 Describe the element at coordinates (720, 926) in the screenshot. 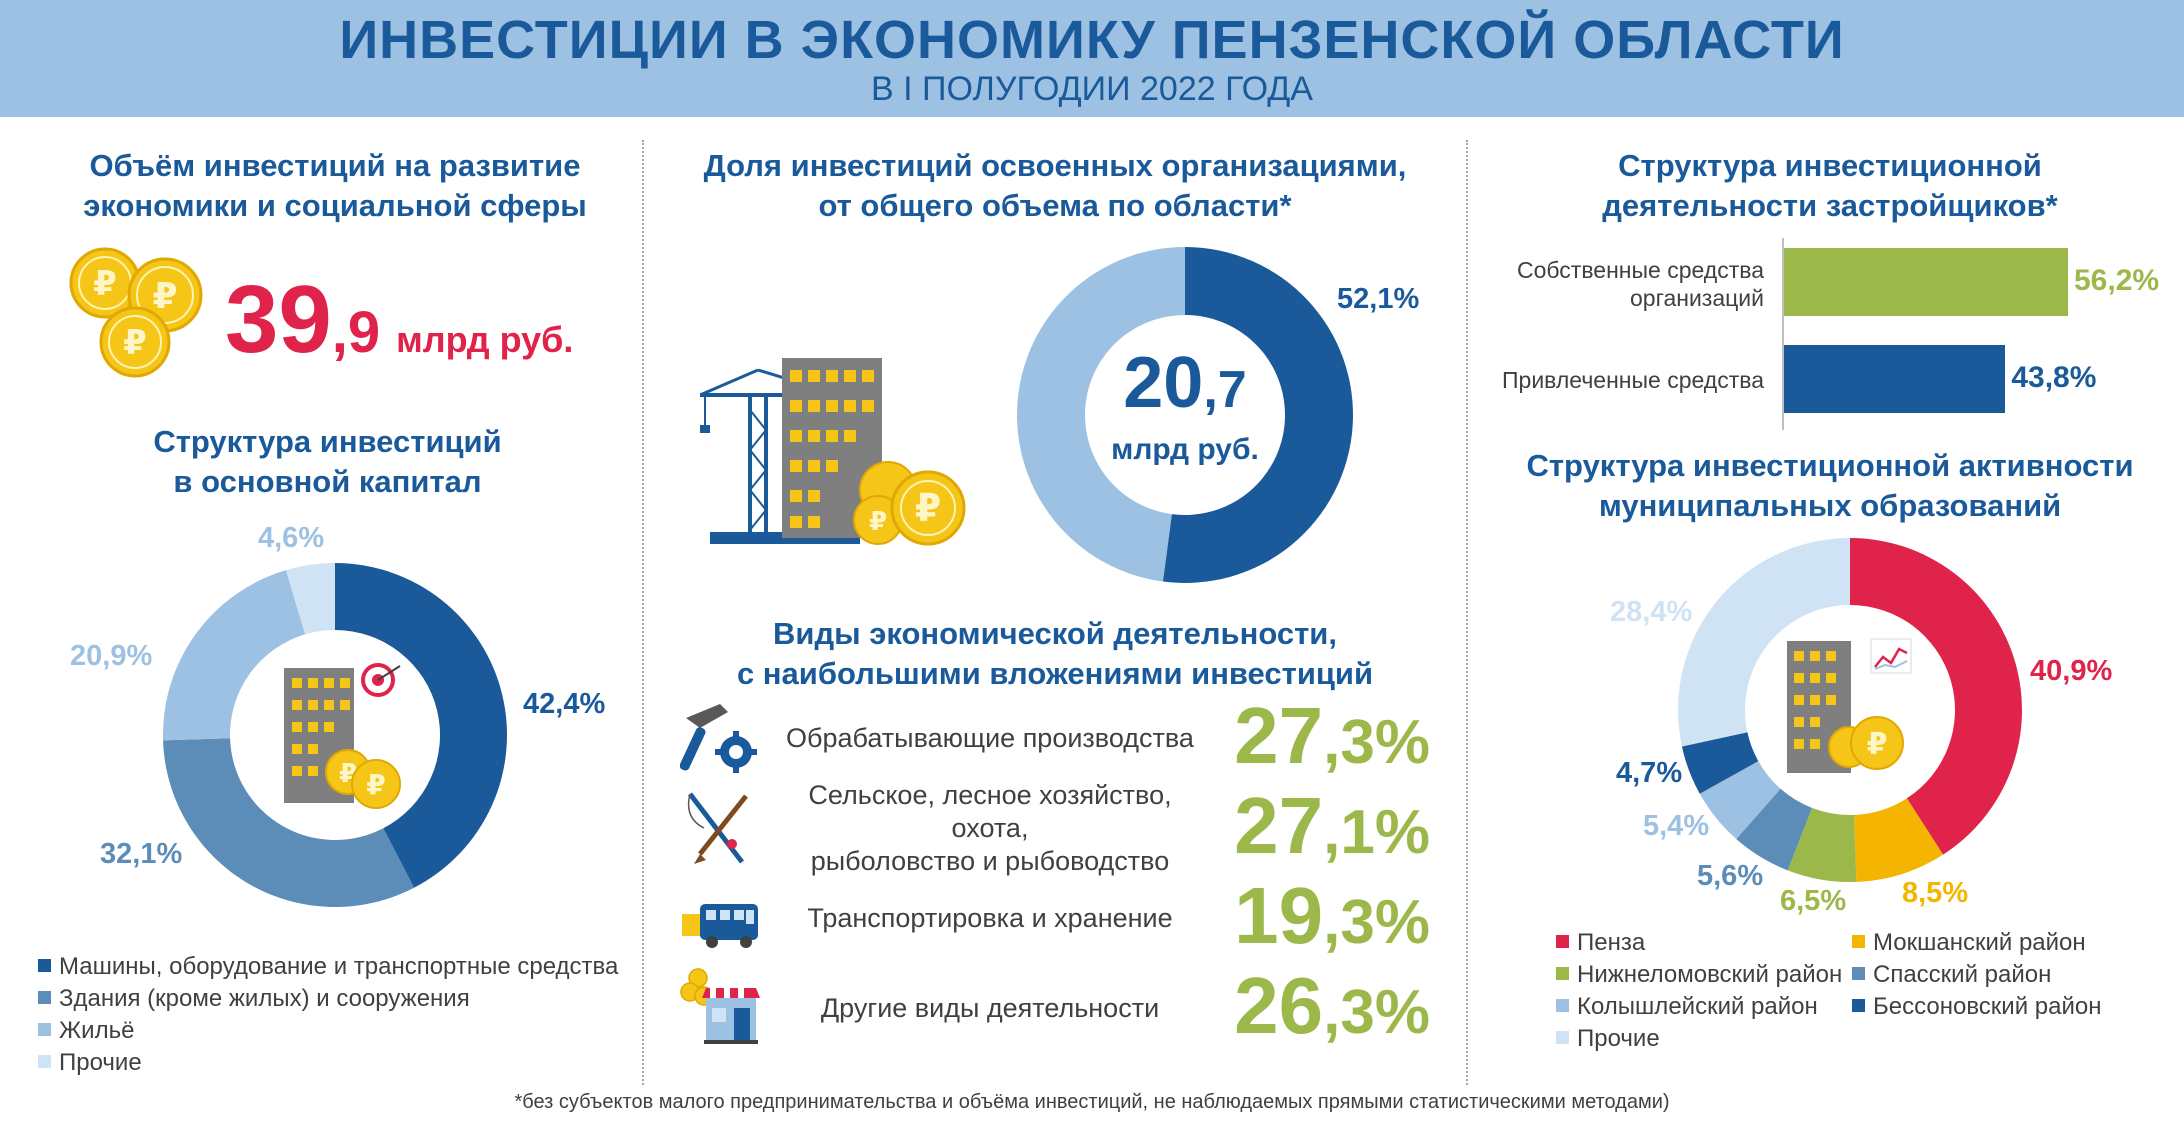

I see `bus-icon` at that location.